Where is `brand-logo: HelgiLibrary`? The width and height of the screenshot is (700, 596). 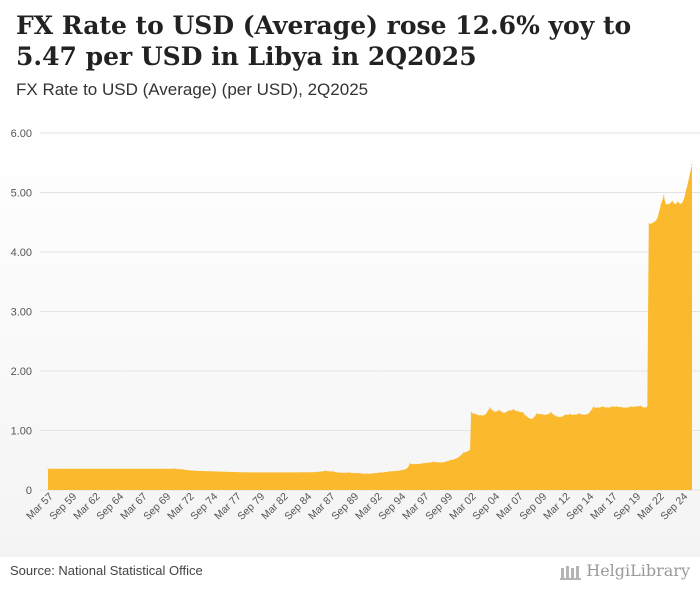 brand-logo: HelgiLibrary is located at coordinates (625, 570).